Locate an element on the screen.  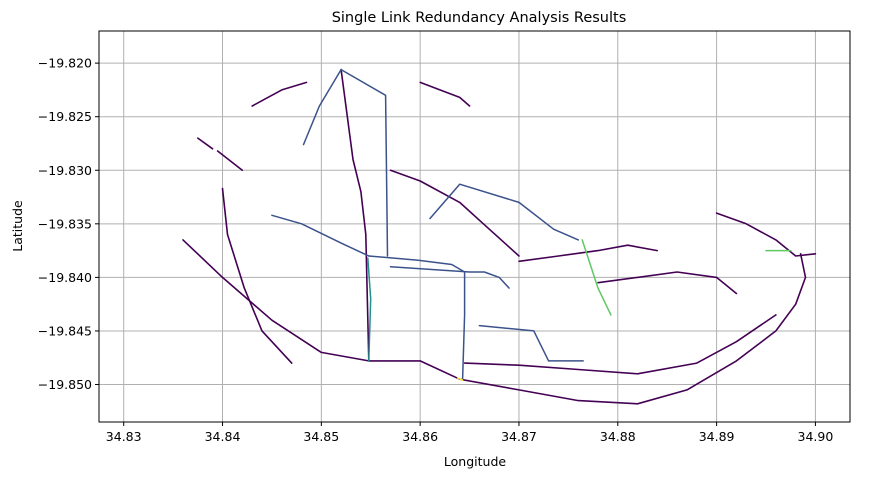
y-tick-label: −19.830 is located at coordinates (65, 170).